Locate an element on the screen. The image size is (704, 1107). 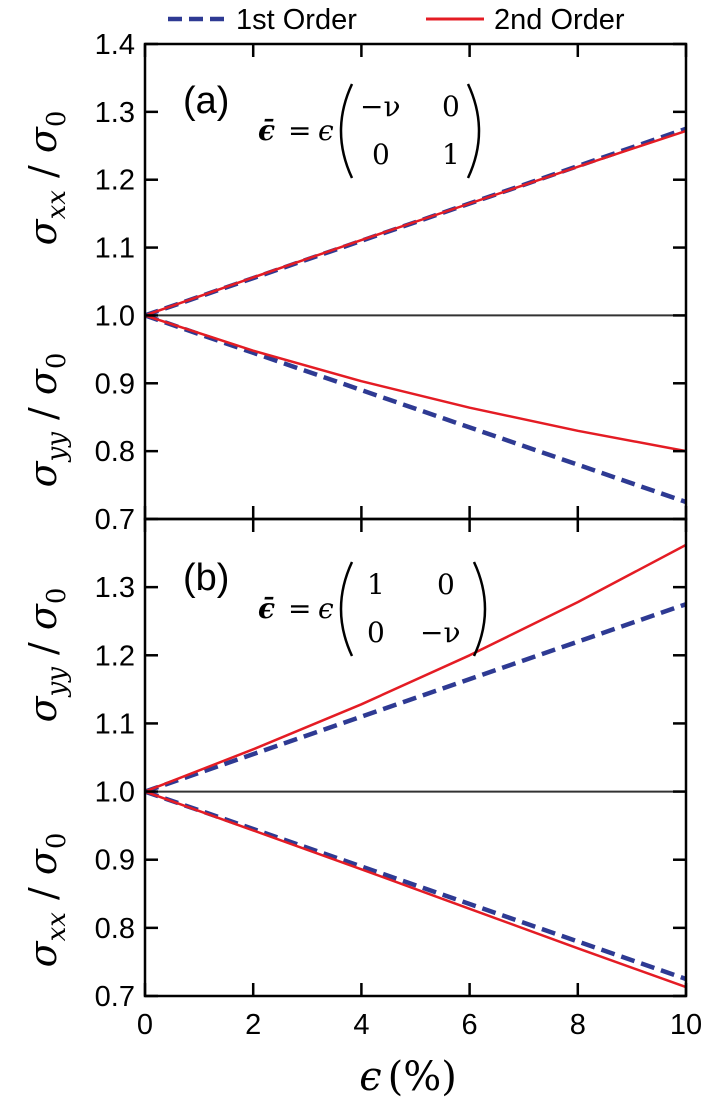
panel-b-ylabel-upper: σyy / σ0 is located at coordinates (46, 655).